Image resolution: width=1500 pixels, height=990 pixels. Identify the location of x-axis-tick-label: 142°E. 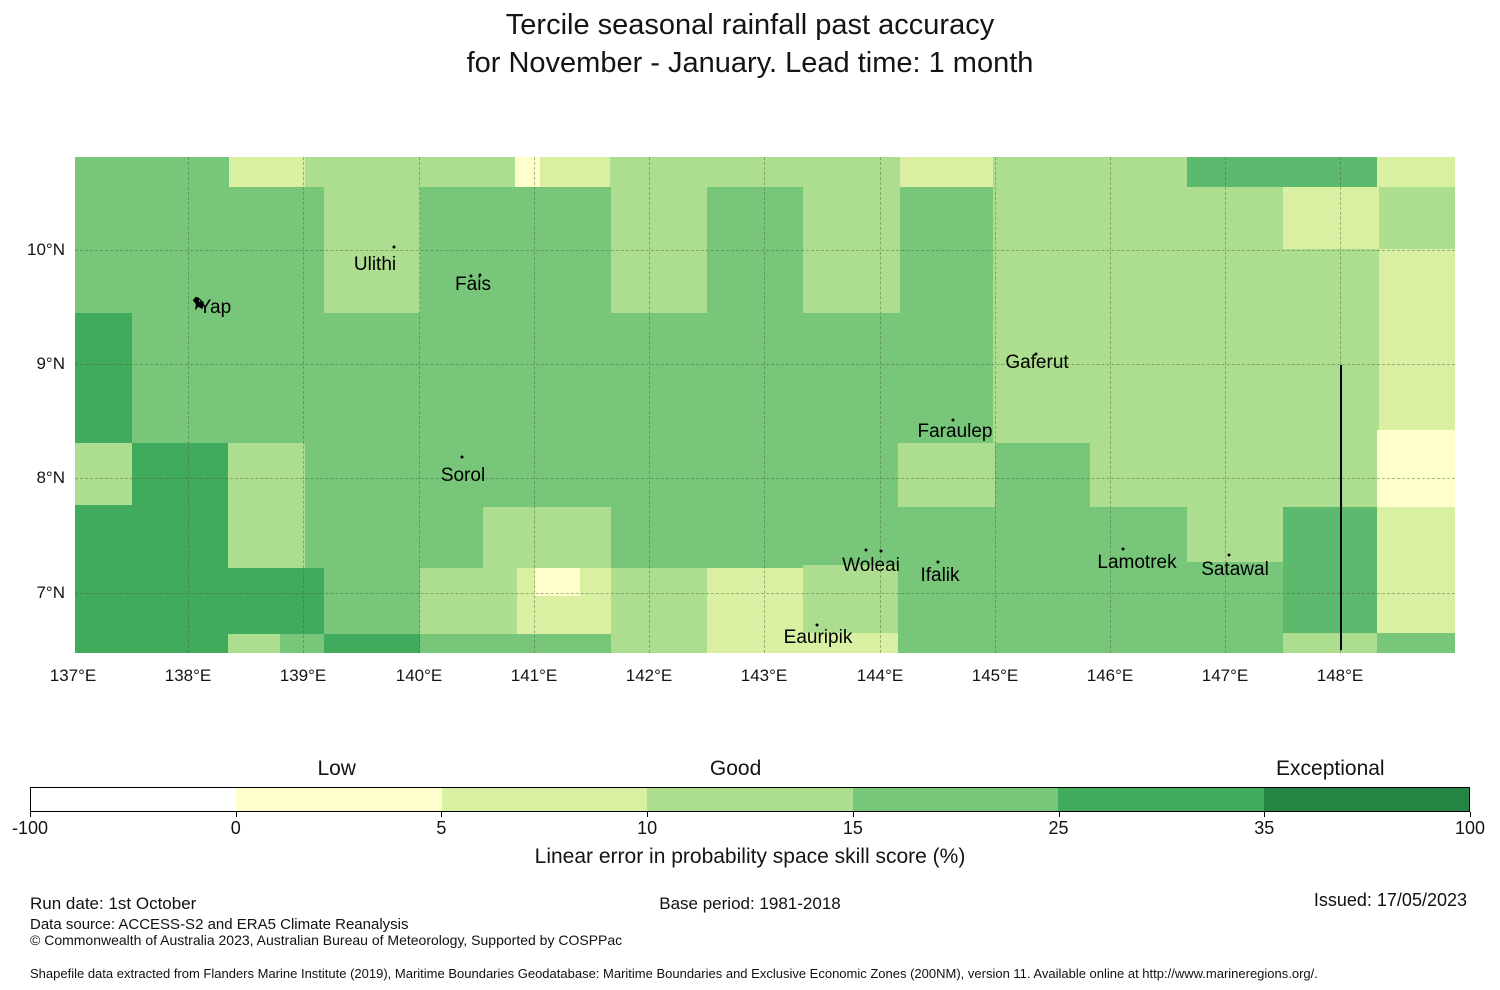
(649, 675).